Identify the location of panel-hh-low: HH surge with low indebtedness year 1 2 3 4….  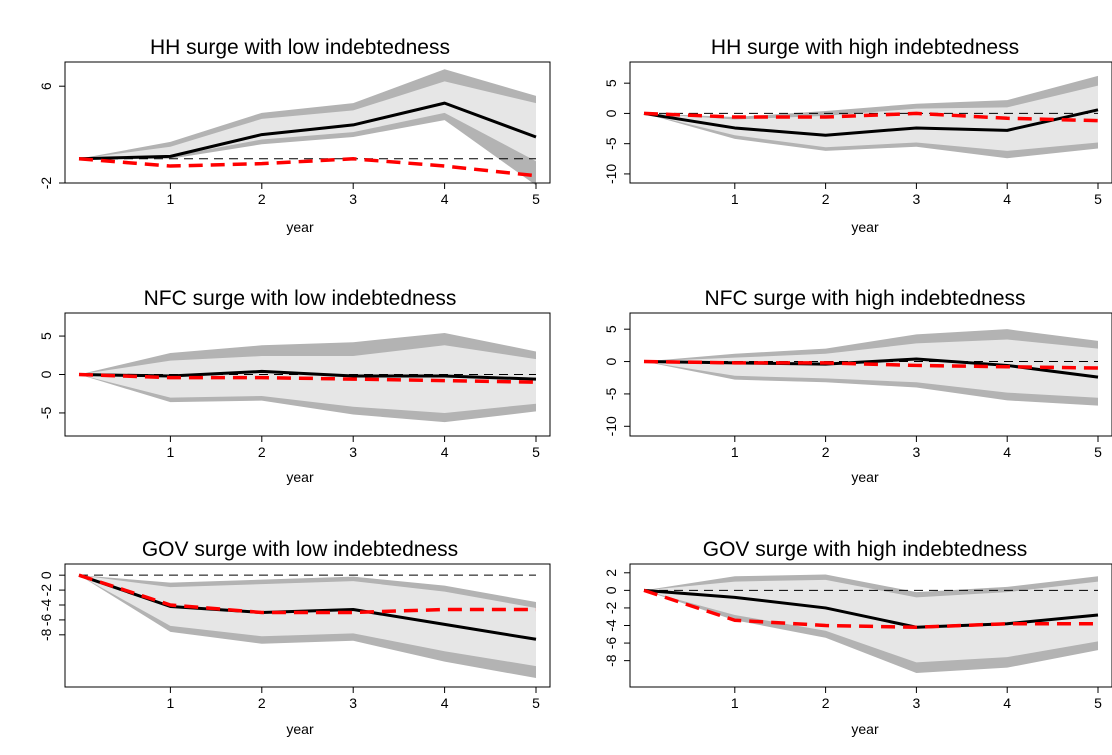
(294, 135).